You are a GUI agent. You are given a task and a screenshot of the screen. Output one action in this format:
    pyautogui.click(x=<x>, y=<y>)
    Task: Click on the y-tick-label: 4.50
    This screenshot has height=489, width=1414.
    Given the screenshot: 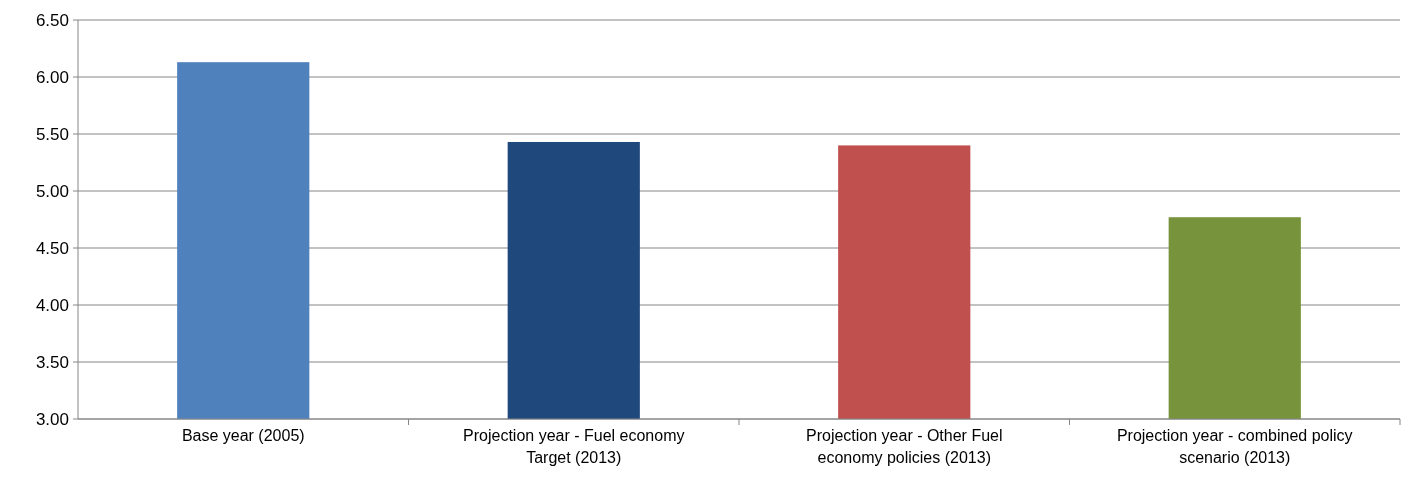 What is the action you would take?
    pyautogui.click(x=52, y=248)
    